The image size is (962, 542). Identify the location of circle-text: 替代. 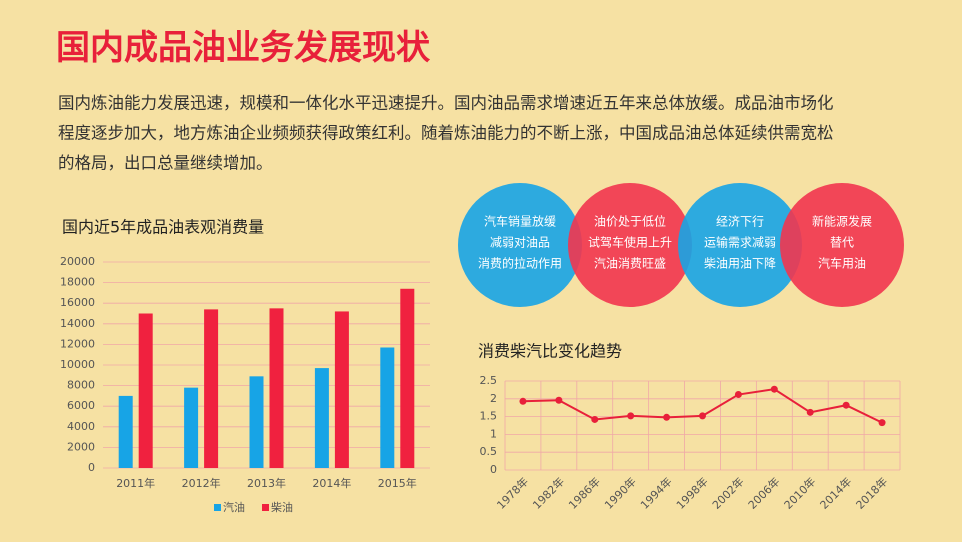
(842, 243).